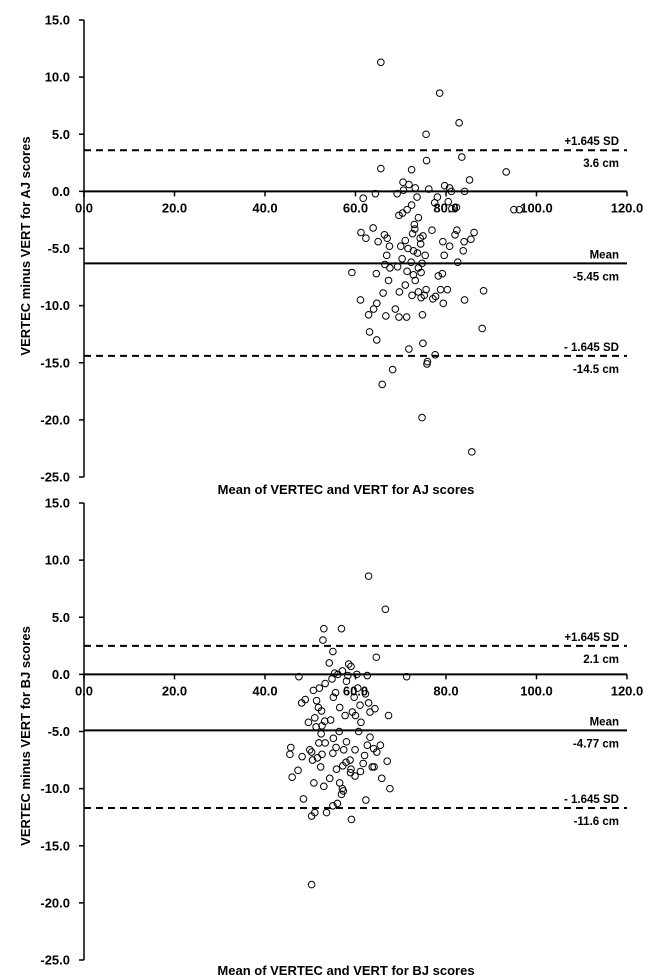 Image resolution: width=670 pixels, height=978 pixels. What do you see at coordinates (25, 736) in the screenshot?
I see `bj-y-axis-label: VERTEC minus VERT for BJ scores` at bounding box center [25, 736].